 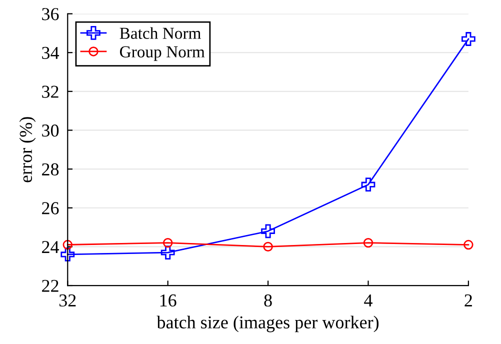 What do you see at coordinates (368, 300) in the screenshot?
I see `x-tick-label: 4` at bounding box center [368, 300].